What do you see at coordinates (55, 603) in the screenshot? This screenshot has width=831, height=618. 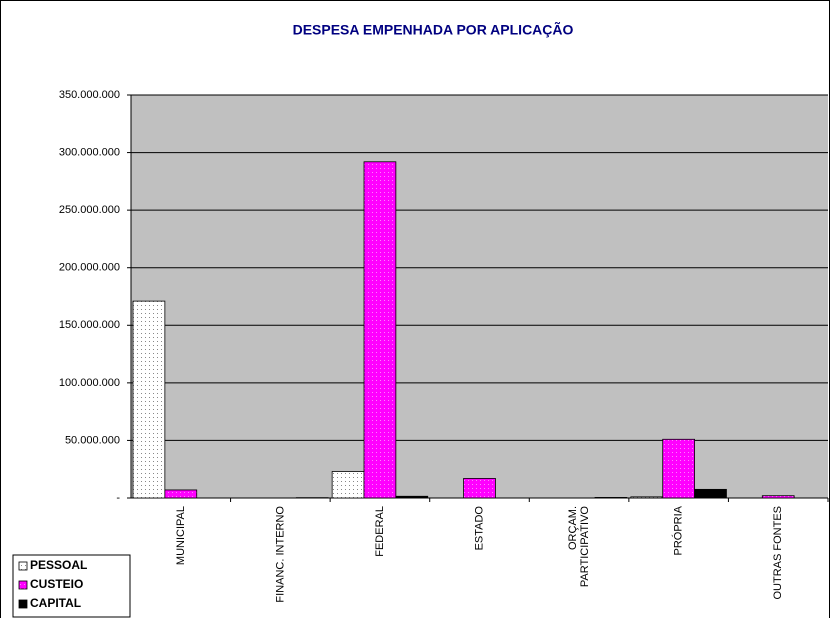 I see `legend-label: CAPITAL` at bounding box center [55, 603].